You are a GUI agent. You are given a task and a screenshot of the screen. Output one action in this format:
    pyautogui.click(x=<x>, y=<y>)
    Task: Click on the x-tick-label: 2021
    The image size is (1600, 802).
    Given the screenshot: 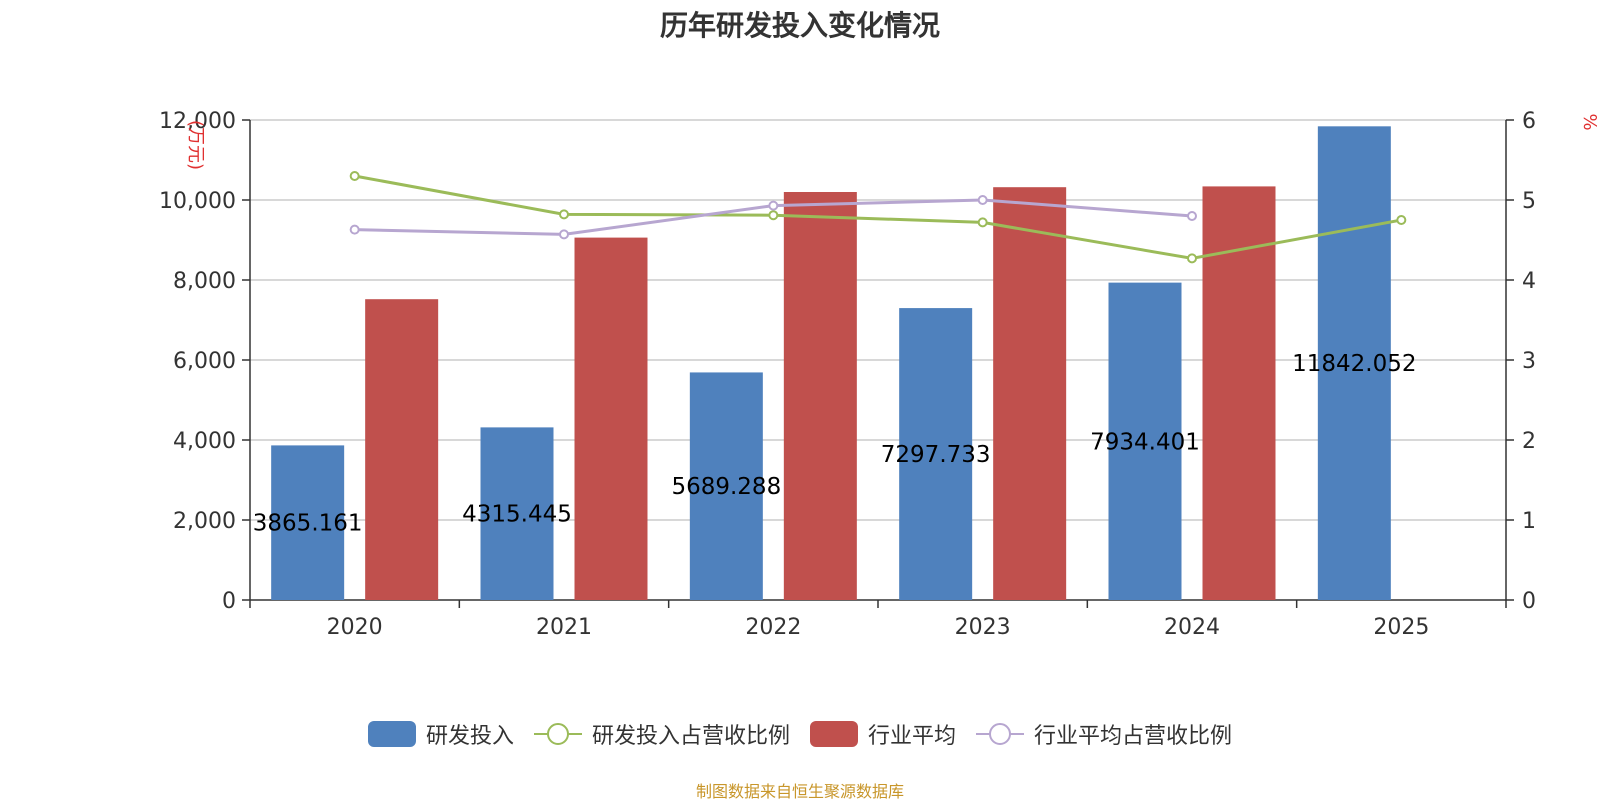 What is the action you would take?
    pyautogui.click(x=564, y=627)
    